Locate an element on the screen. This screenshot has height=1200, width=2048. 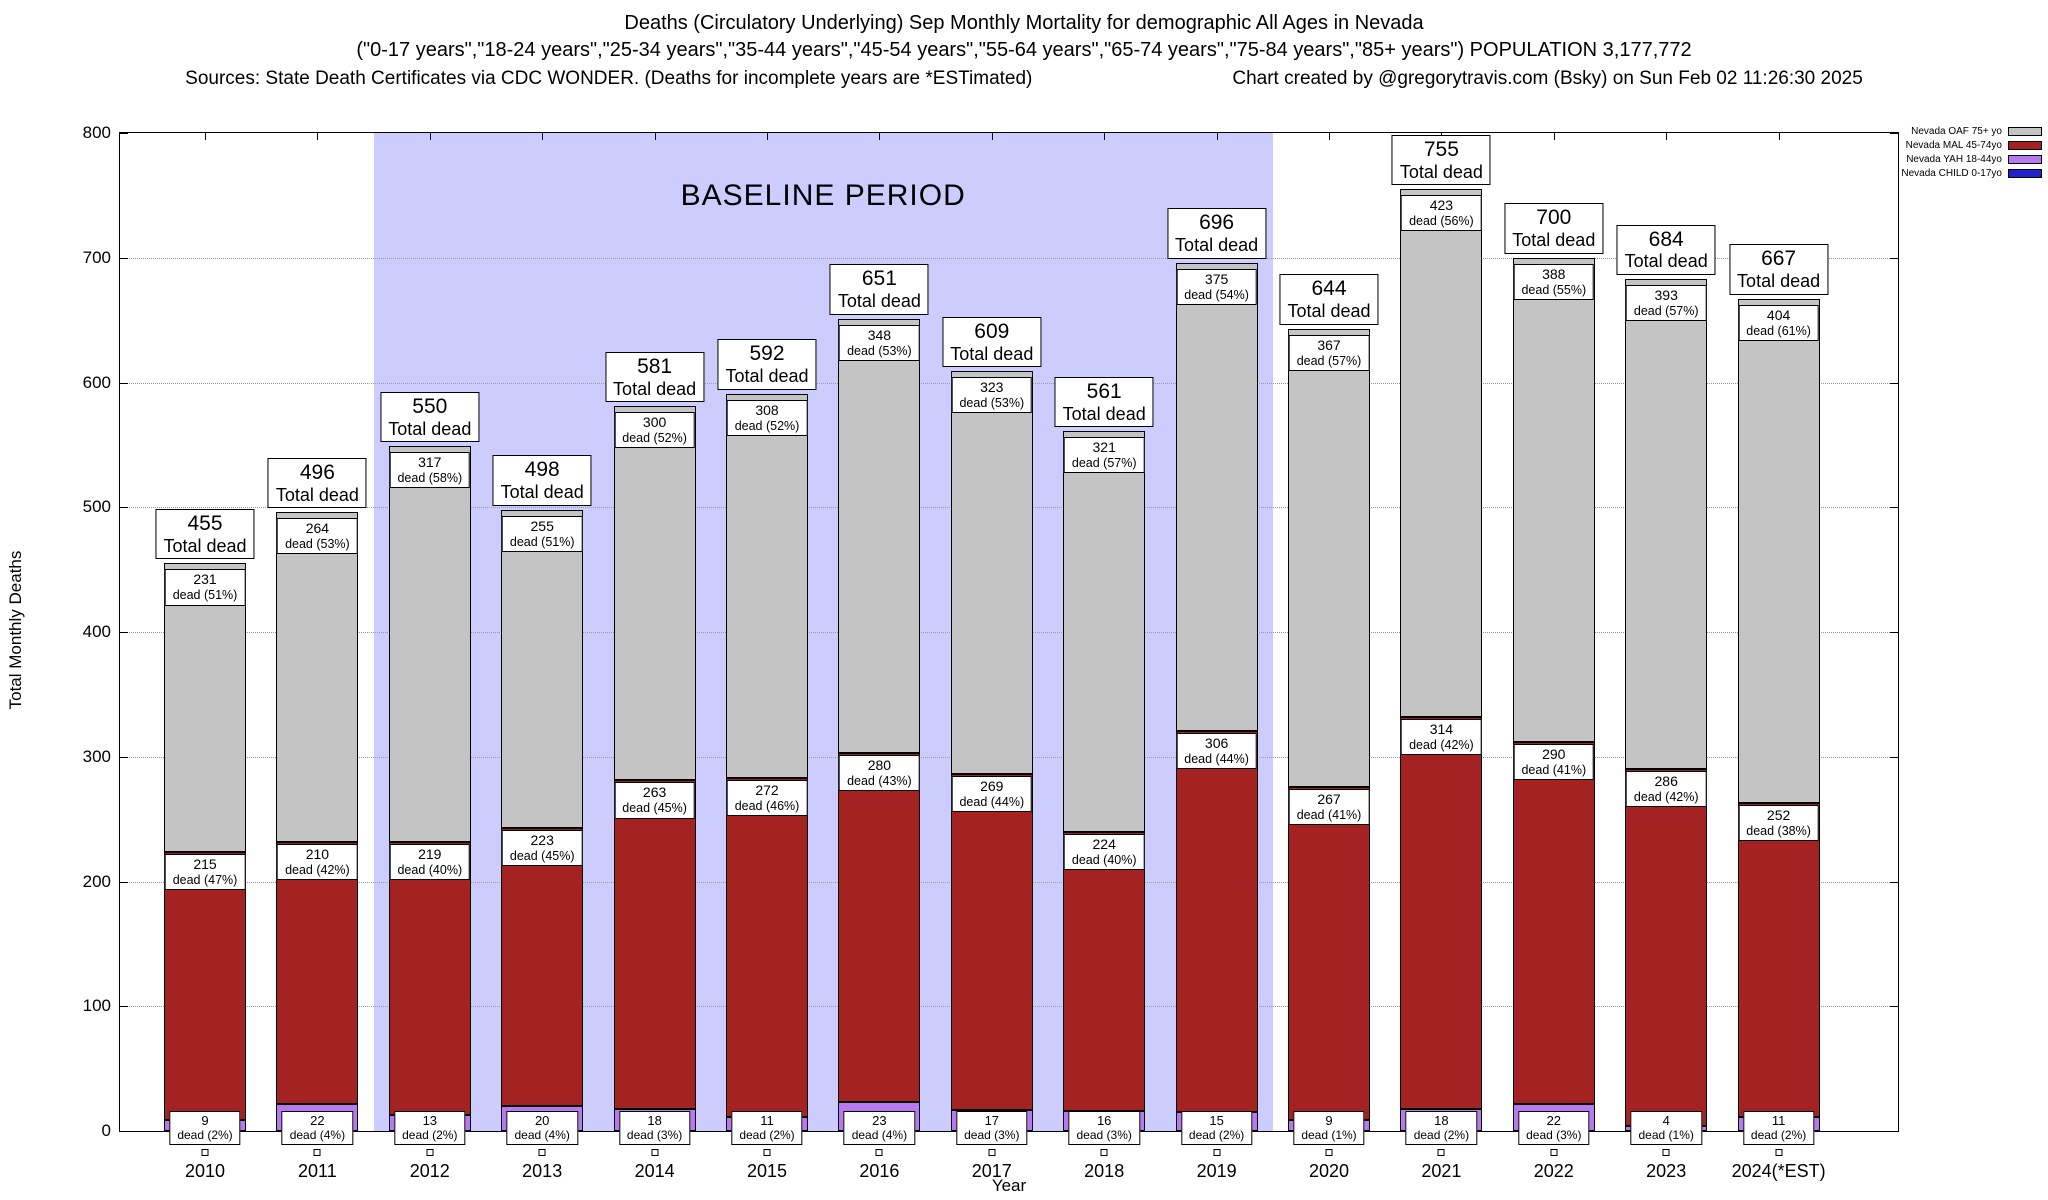
oaf-text: dead (53%) is located at coordinates (992, 403).